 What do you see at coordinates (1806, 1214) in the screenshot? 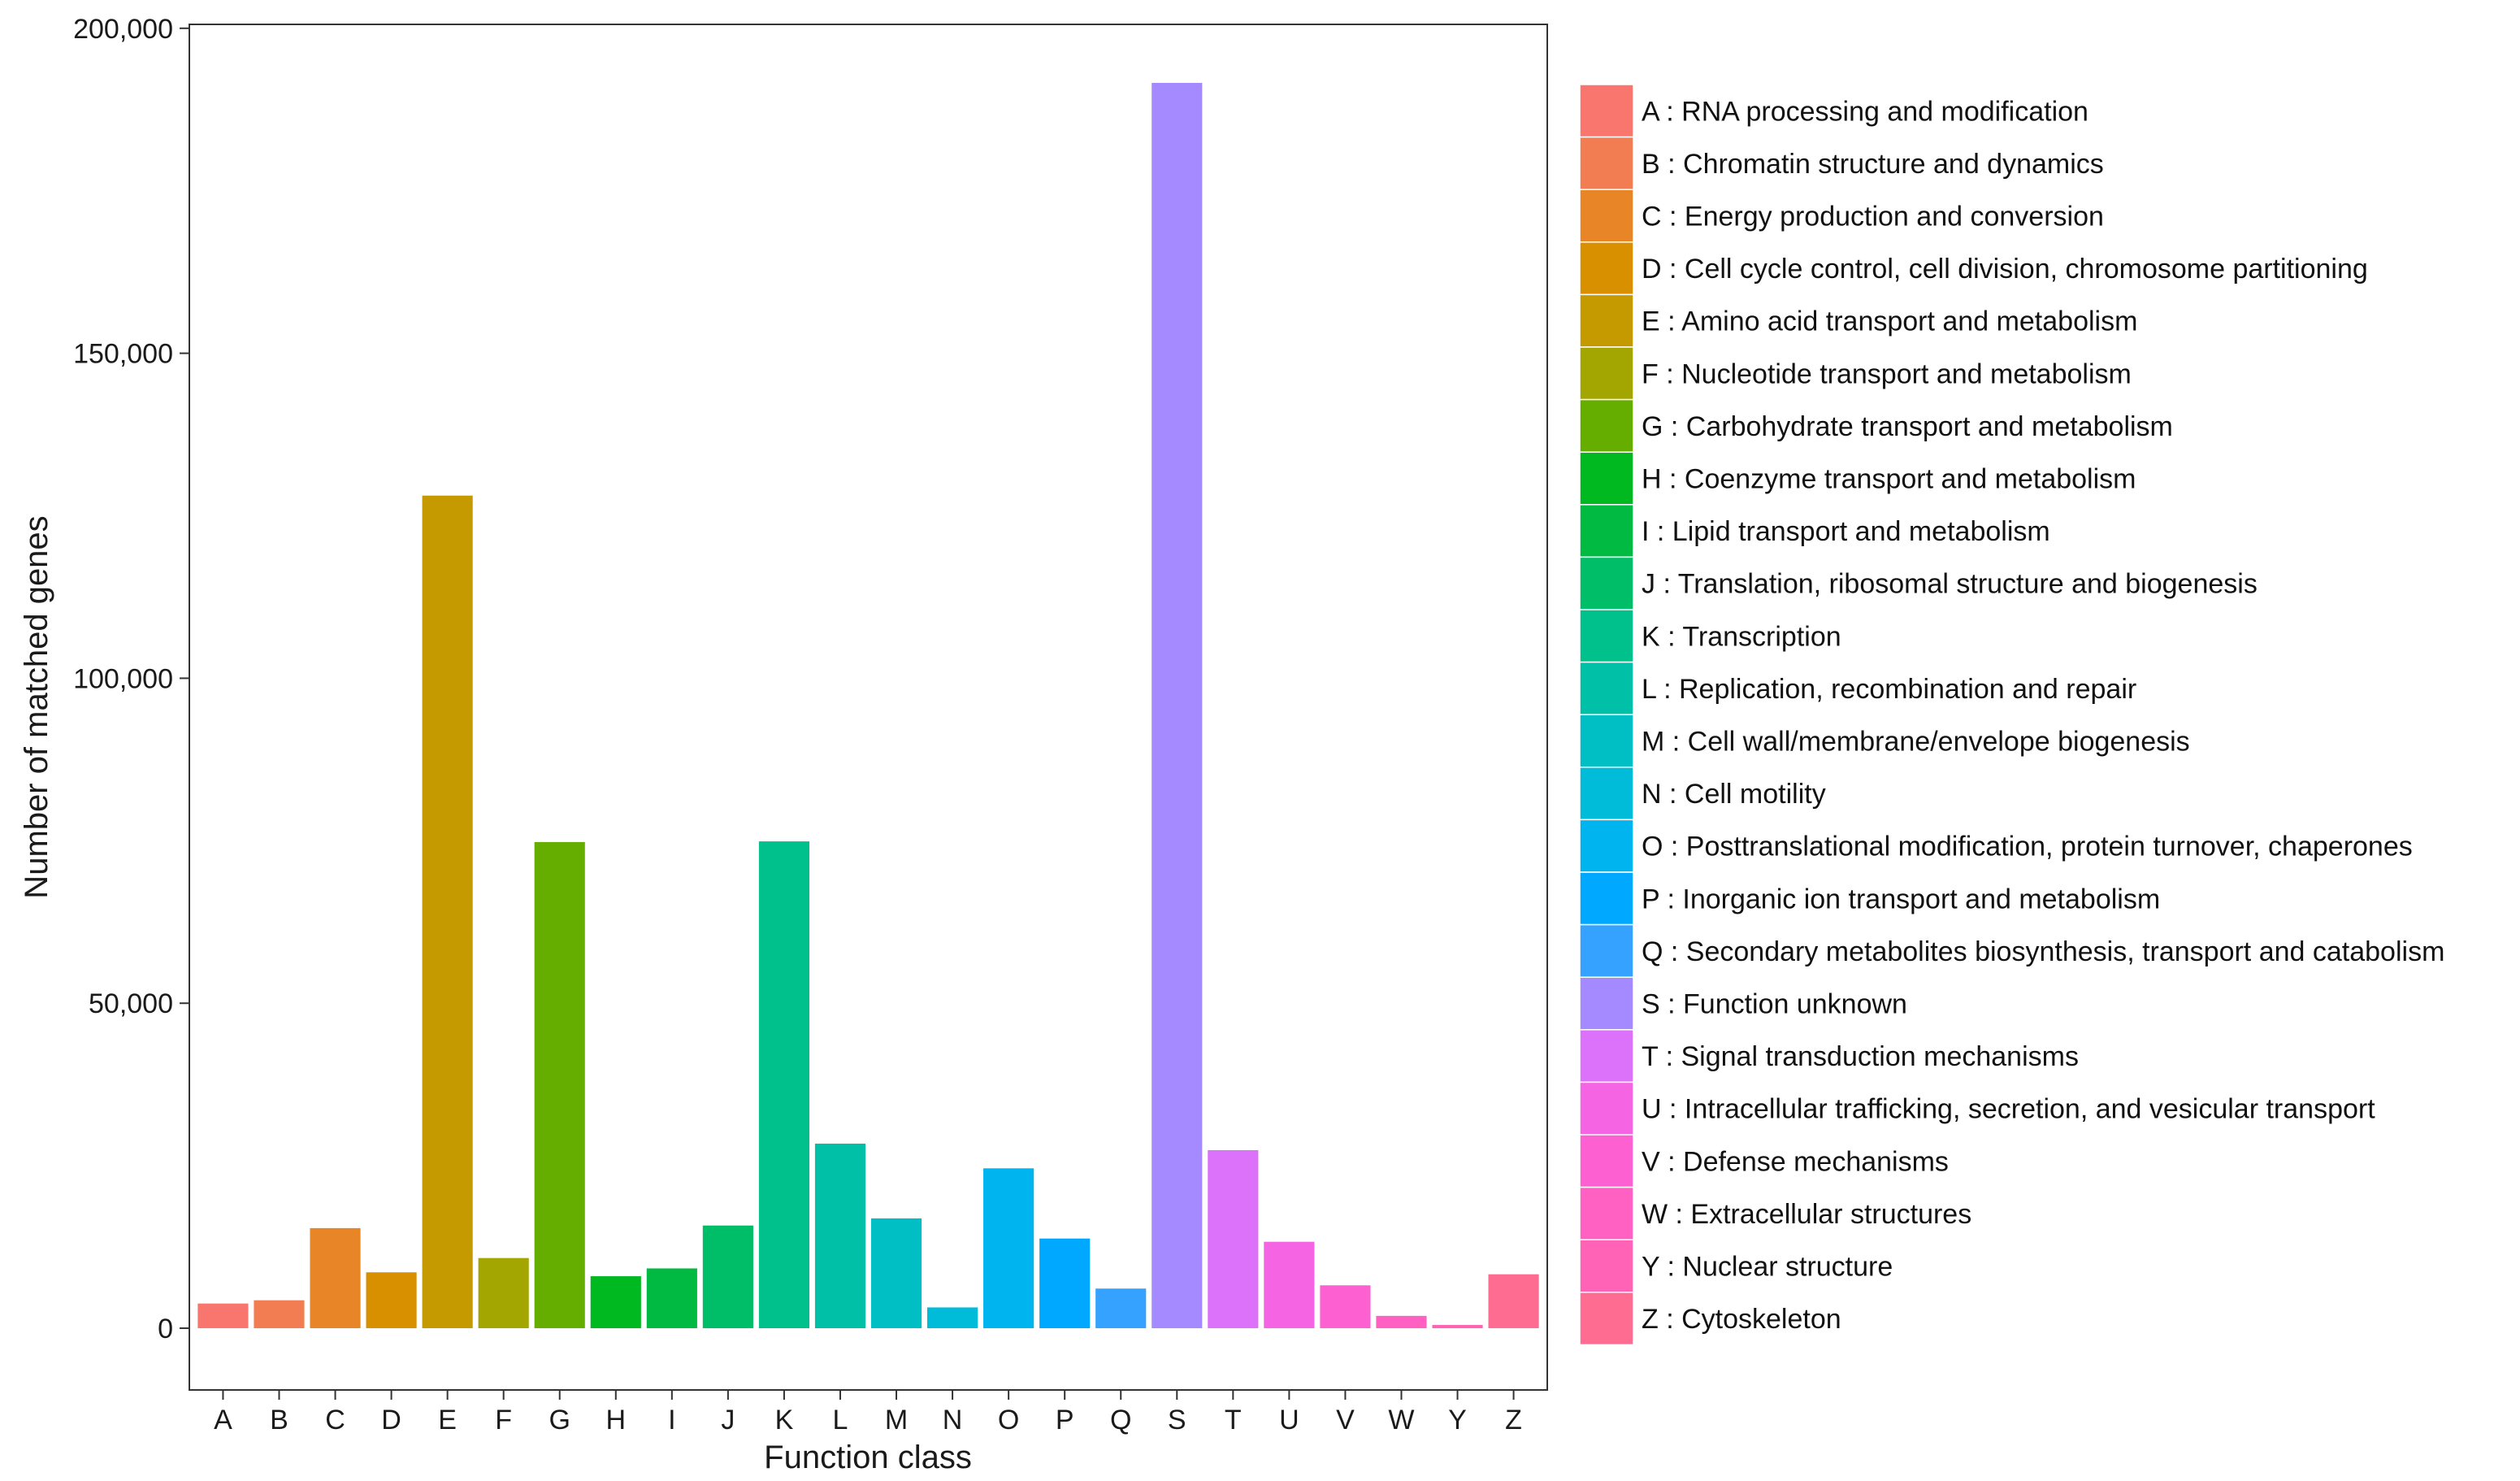
I see `legend-label-W: W : Extracellular structures` at bounding box center [1806, 1214].